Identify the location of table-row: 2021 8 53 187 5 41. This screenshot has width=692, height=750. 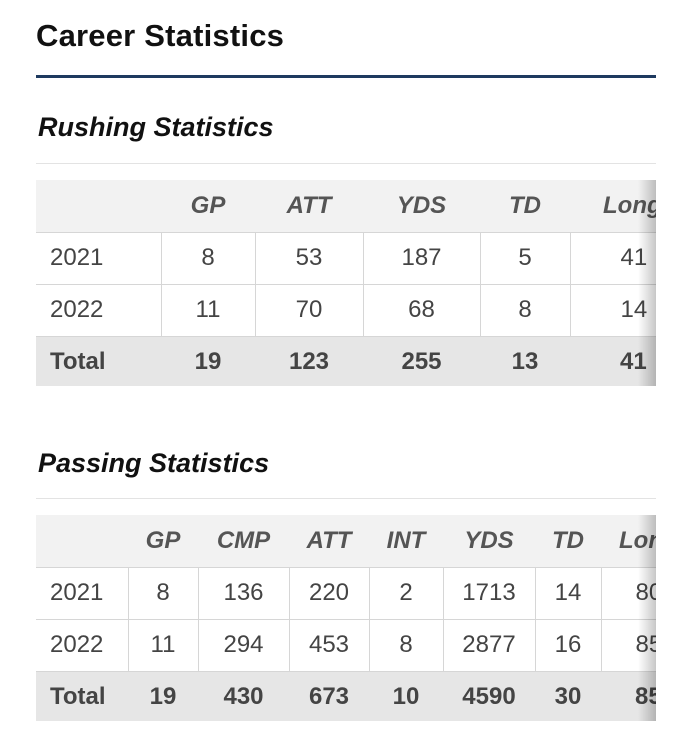
(346, 258).